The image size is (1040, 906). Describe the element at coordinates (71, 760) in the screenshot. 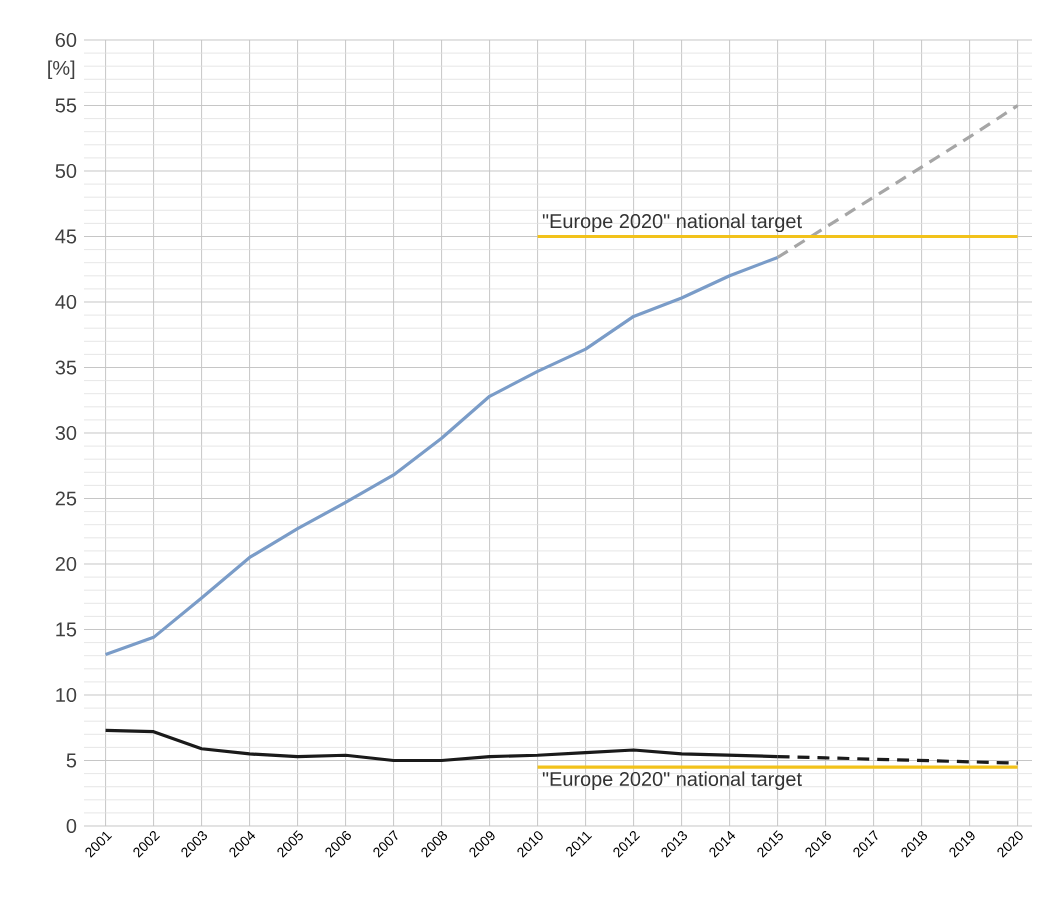

I see `y-tick-label: 5` at that location.